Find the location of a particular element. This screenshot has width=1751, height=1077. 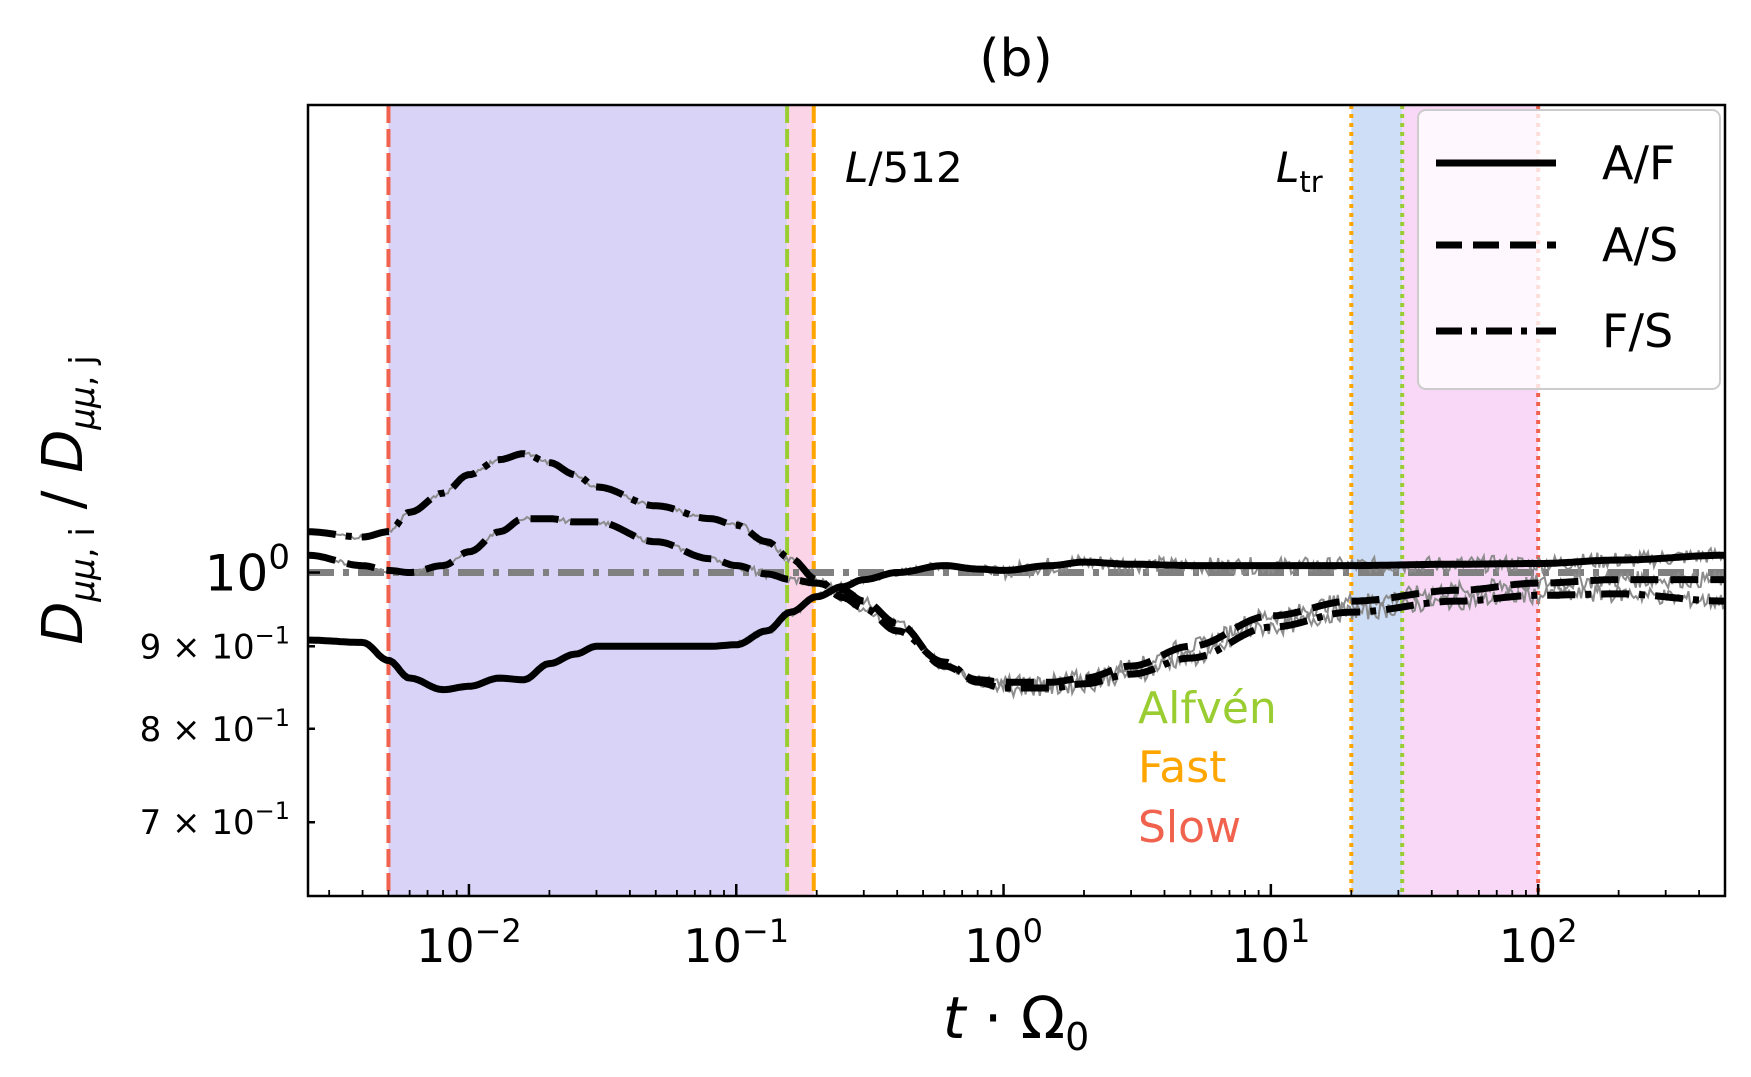

annotation-l512: L/512 is located at coordinates (904, 167).